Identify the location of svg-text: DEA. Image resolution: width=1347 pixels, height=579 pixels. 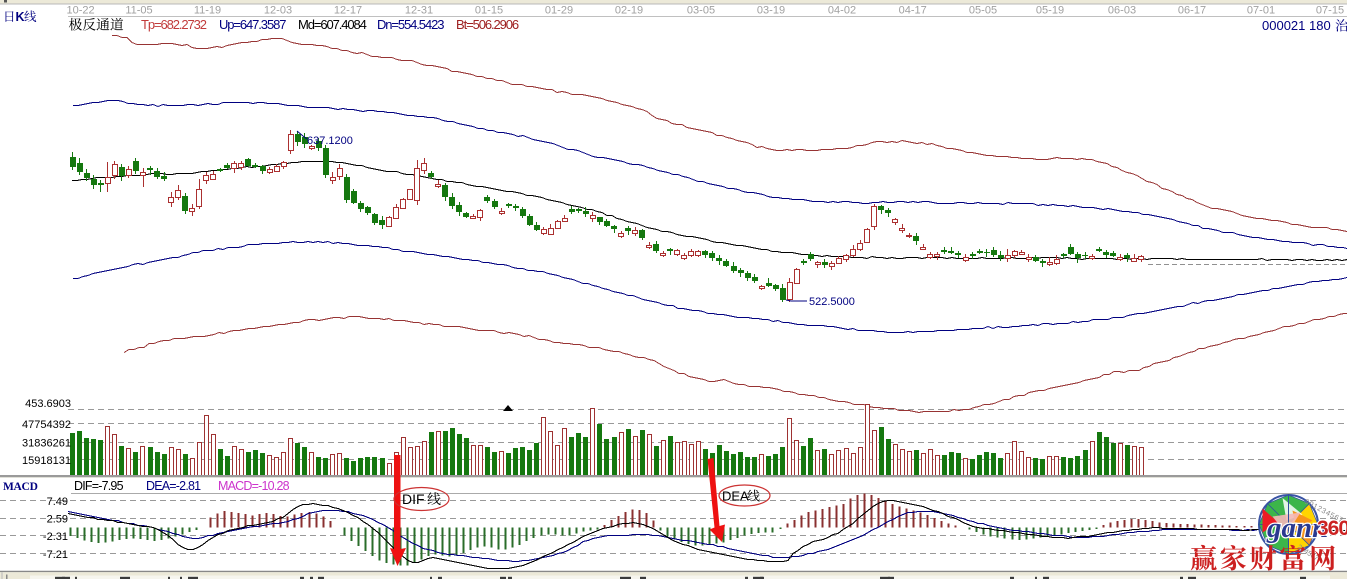
(735, 496).